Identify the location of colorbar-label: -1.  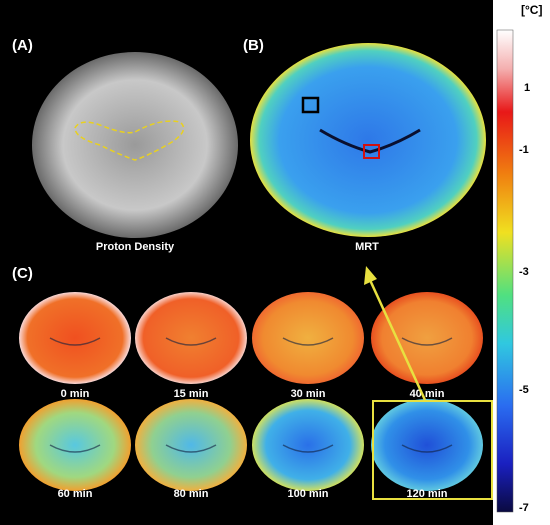
(524, 150).